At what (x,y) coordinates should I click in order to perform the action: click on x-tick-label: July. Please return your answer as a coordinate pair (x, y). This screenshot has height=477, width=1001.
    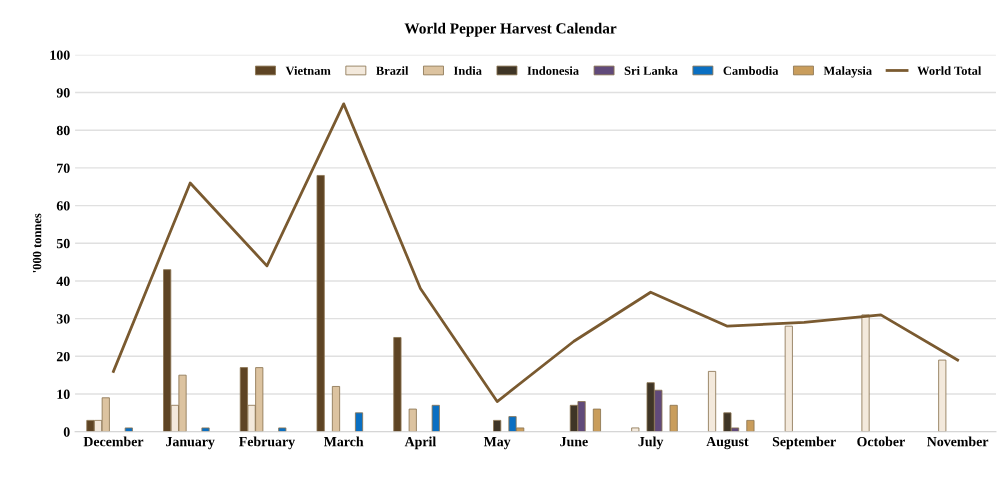
    Looking at the image, I should click on (651, 443).